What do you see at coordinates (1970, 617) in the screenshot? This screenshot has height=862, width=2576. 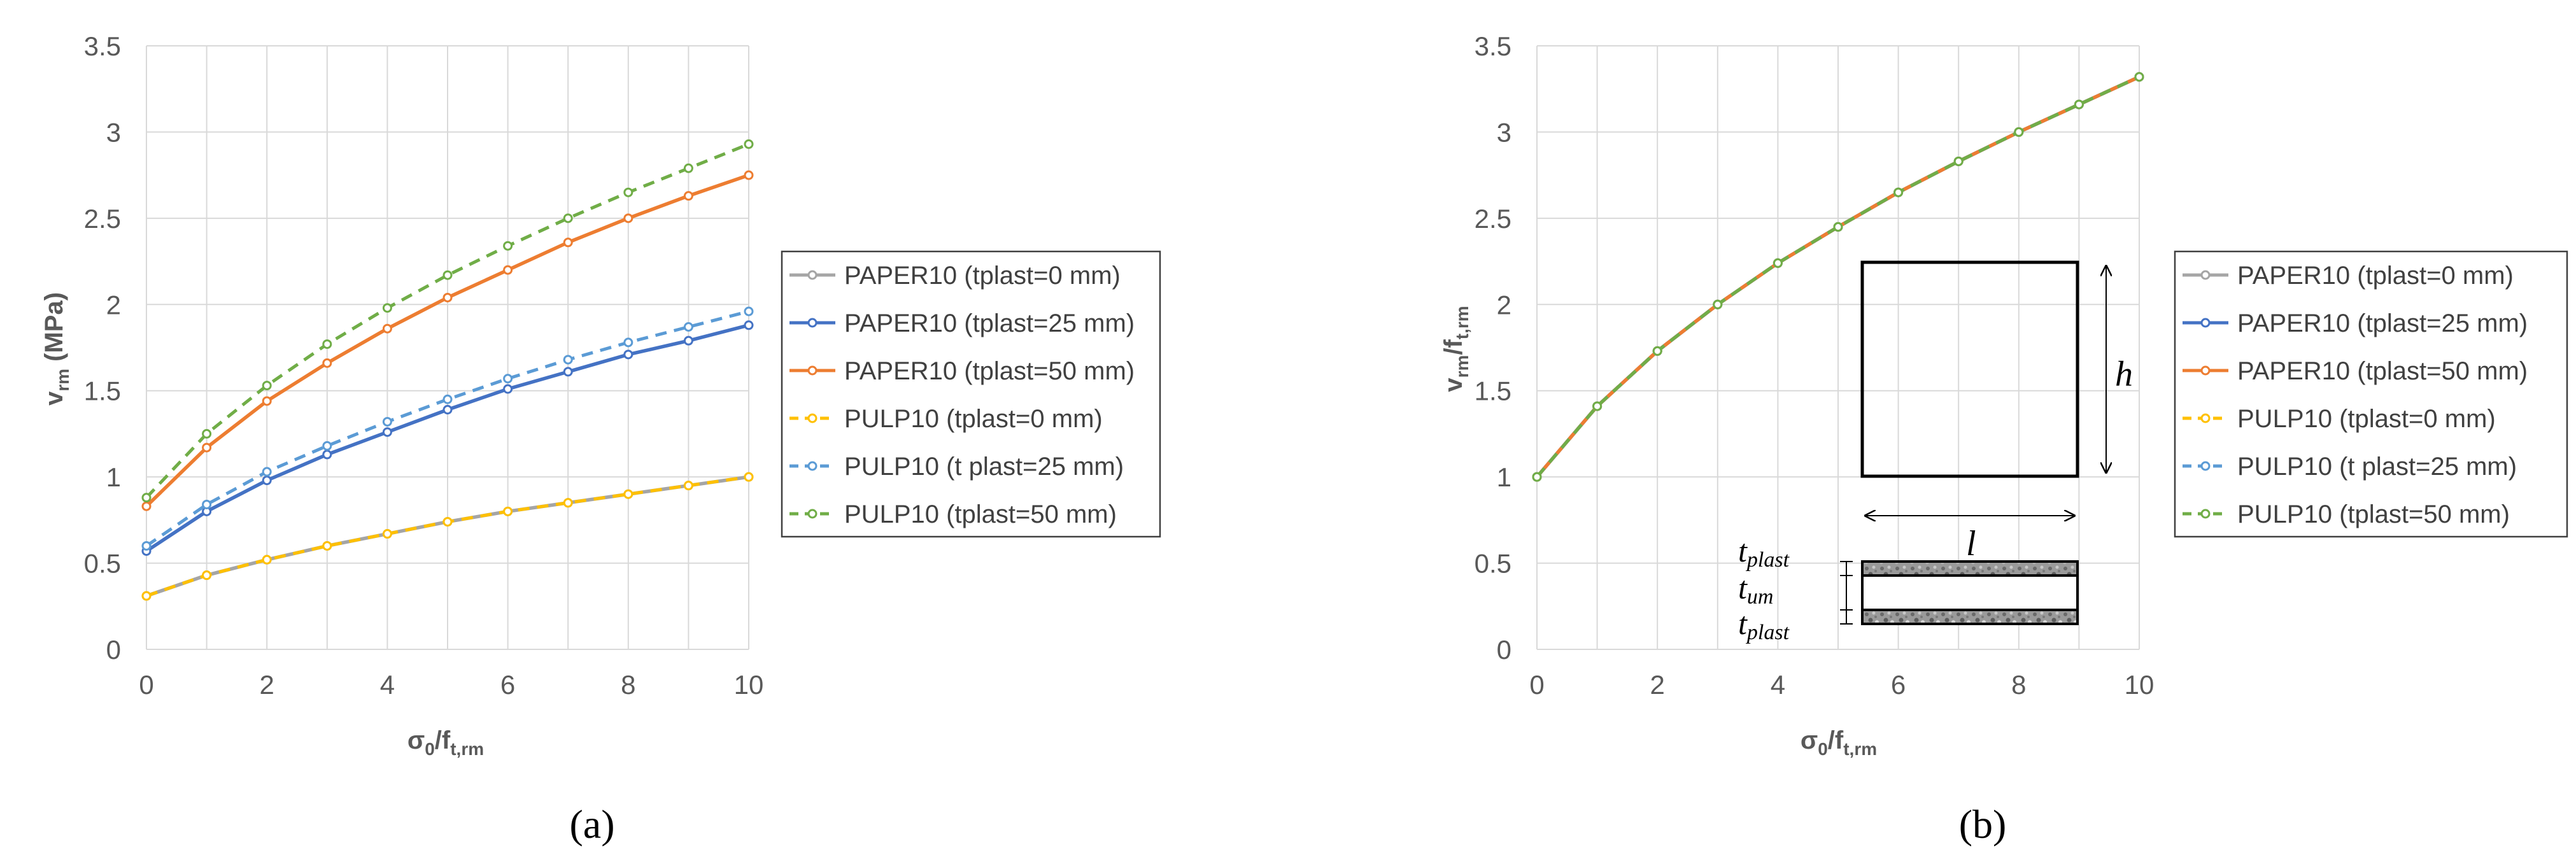 I see `plaster-layer-bottom` at bounding box center [1970, 617].